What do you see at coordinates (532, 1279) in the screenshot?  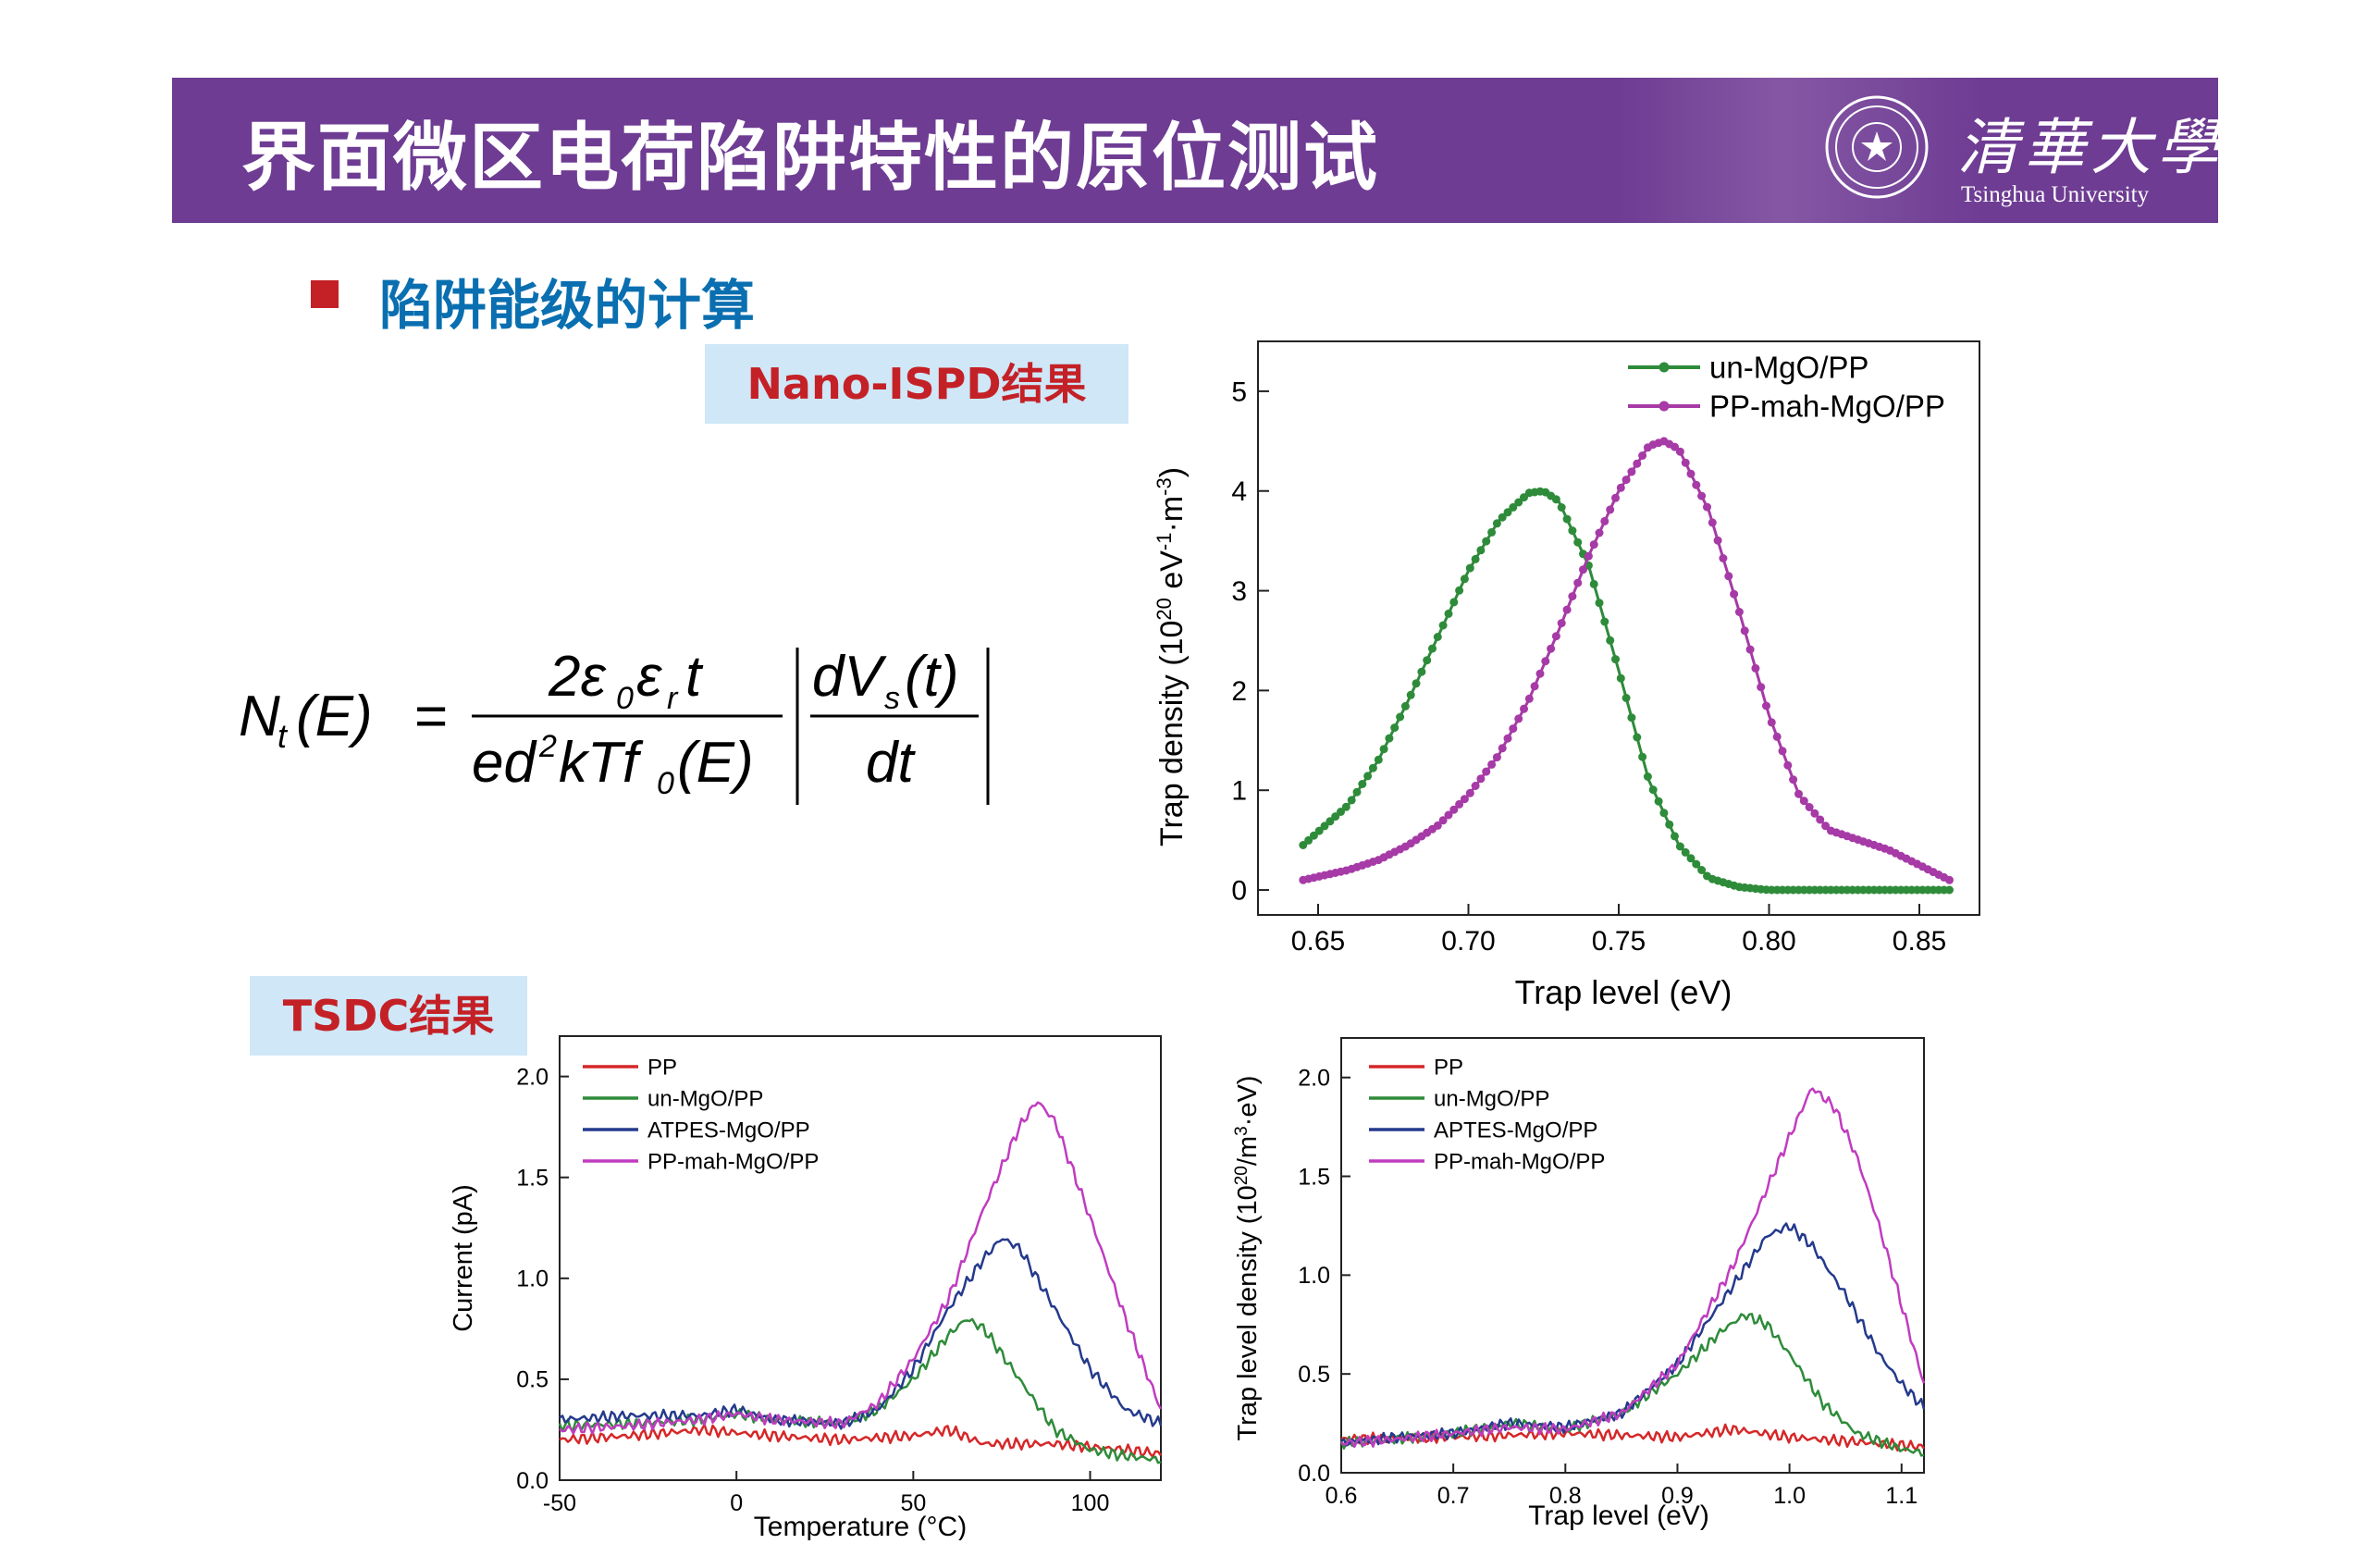 I see `chart-2-ytick-label: 1.0` at bounding box center [532, 1279].